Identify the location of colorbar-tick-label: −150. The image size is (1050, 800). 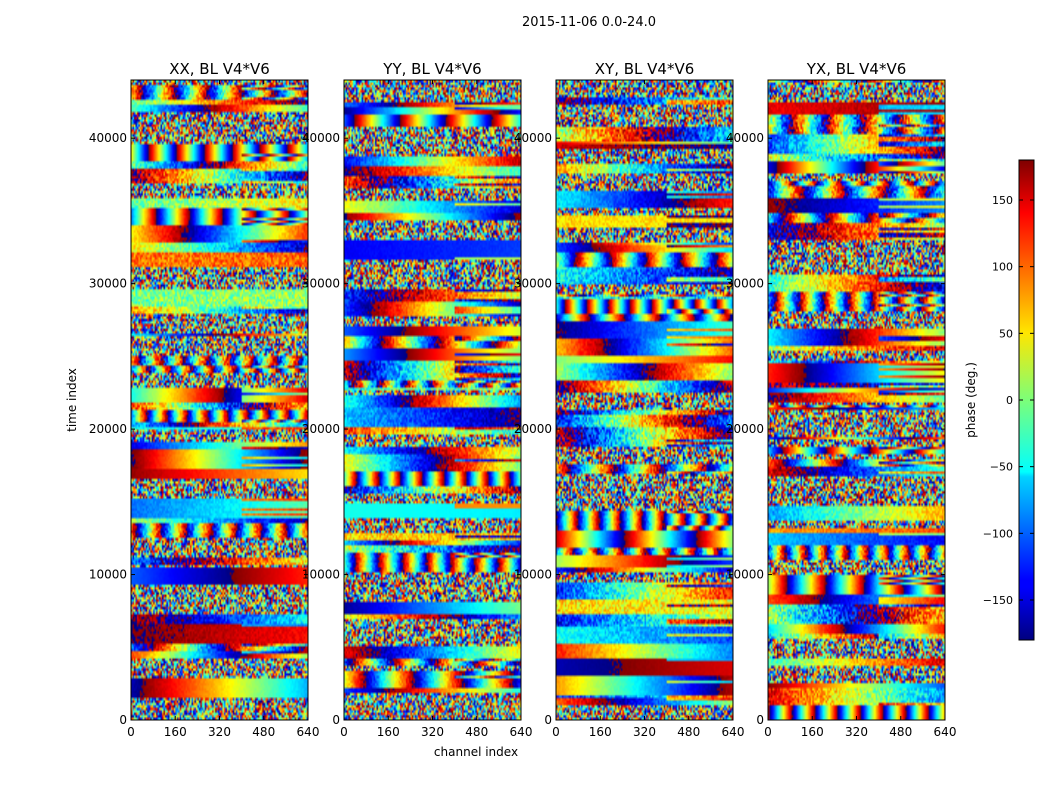
(998, 600).